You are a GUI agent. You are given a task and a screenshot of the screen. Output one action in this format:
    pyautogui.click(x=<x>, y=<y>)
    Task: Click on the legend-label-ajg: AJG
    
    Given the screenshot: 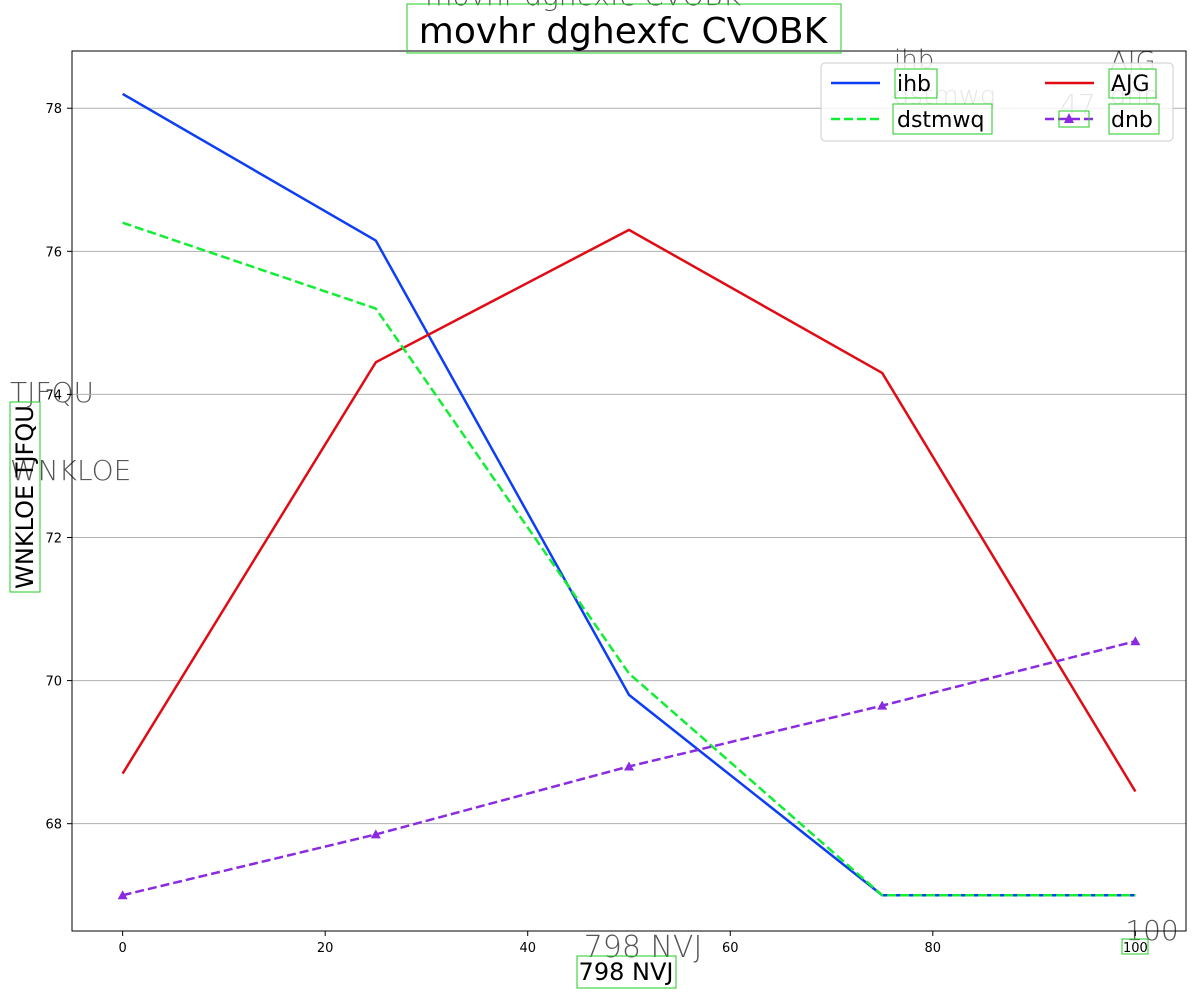 What is the action you would take?
    pyautogui.click(x=1130, y=84)
    